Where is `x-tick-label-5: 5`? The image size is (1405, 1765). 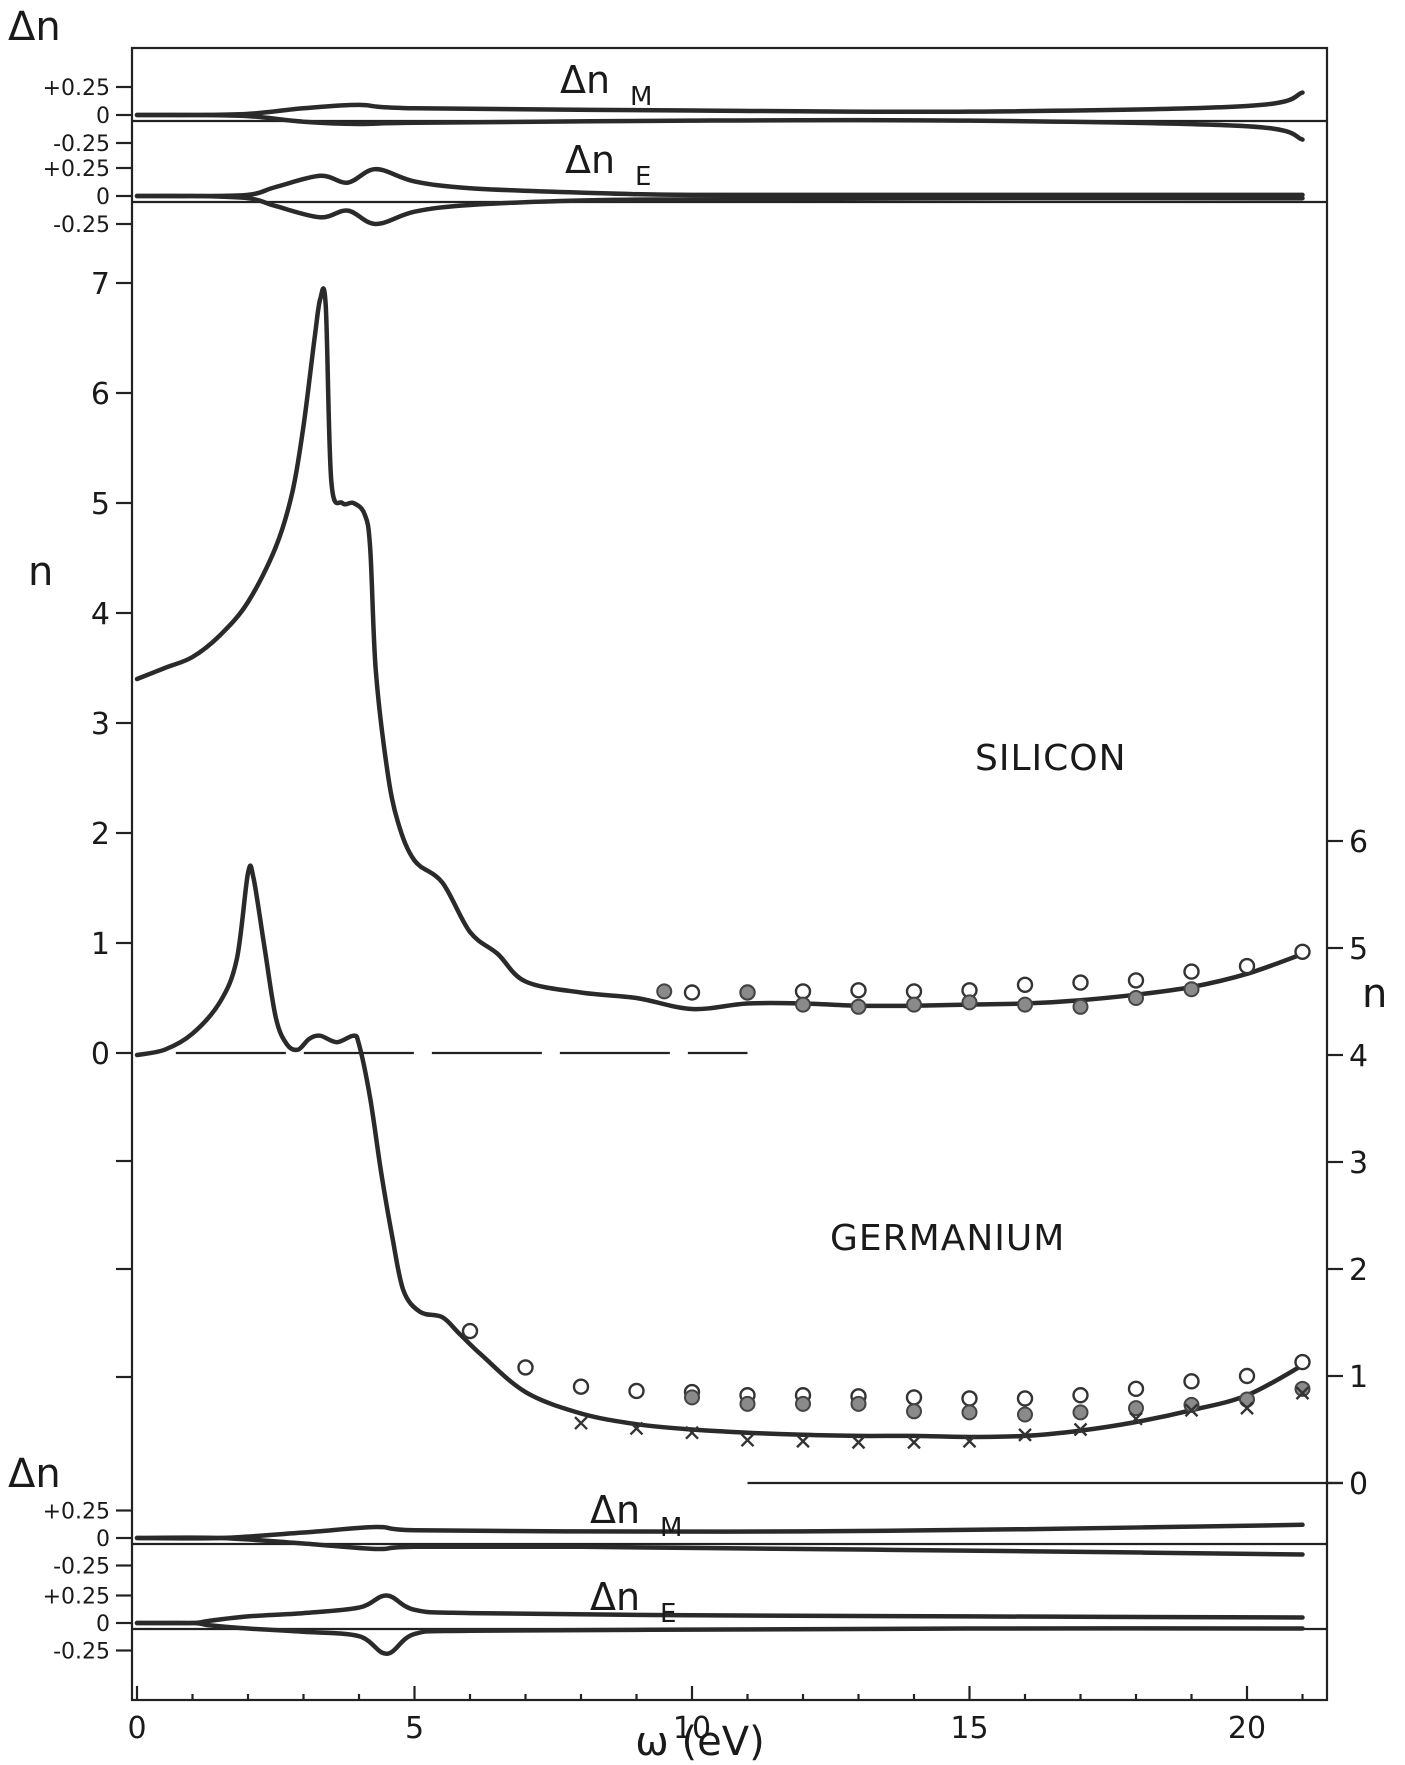 x-tick-label-5: 5 is located at coordinates (414, 1728).